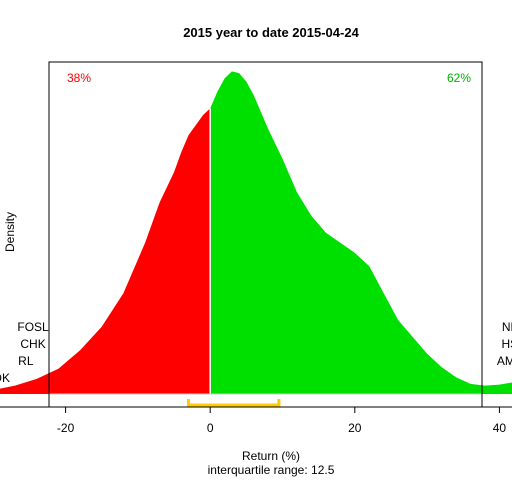 This screenshot has width=512, height=480. I want to click on x-axis-label: Return (%), so click(271, 456).